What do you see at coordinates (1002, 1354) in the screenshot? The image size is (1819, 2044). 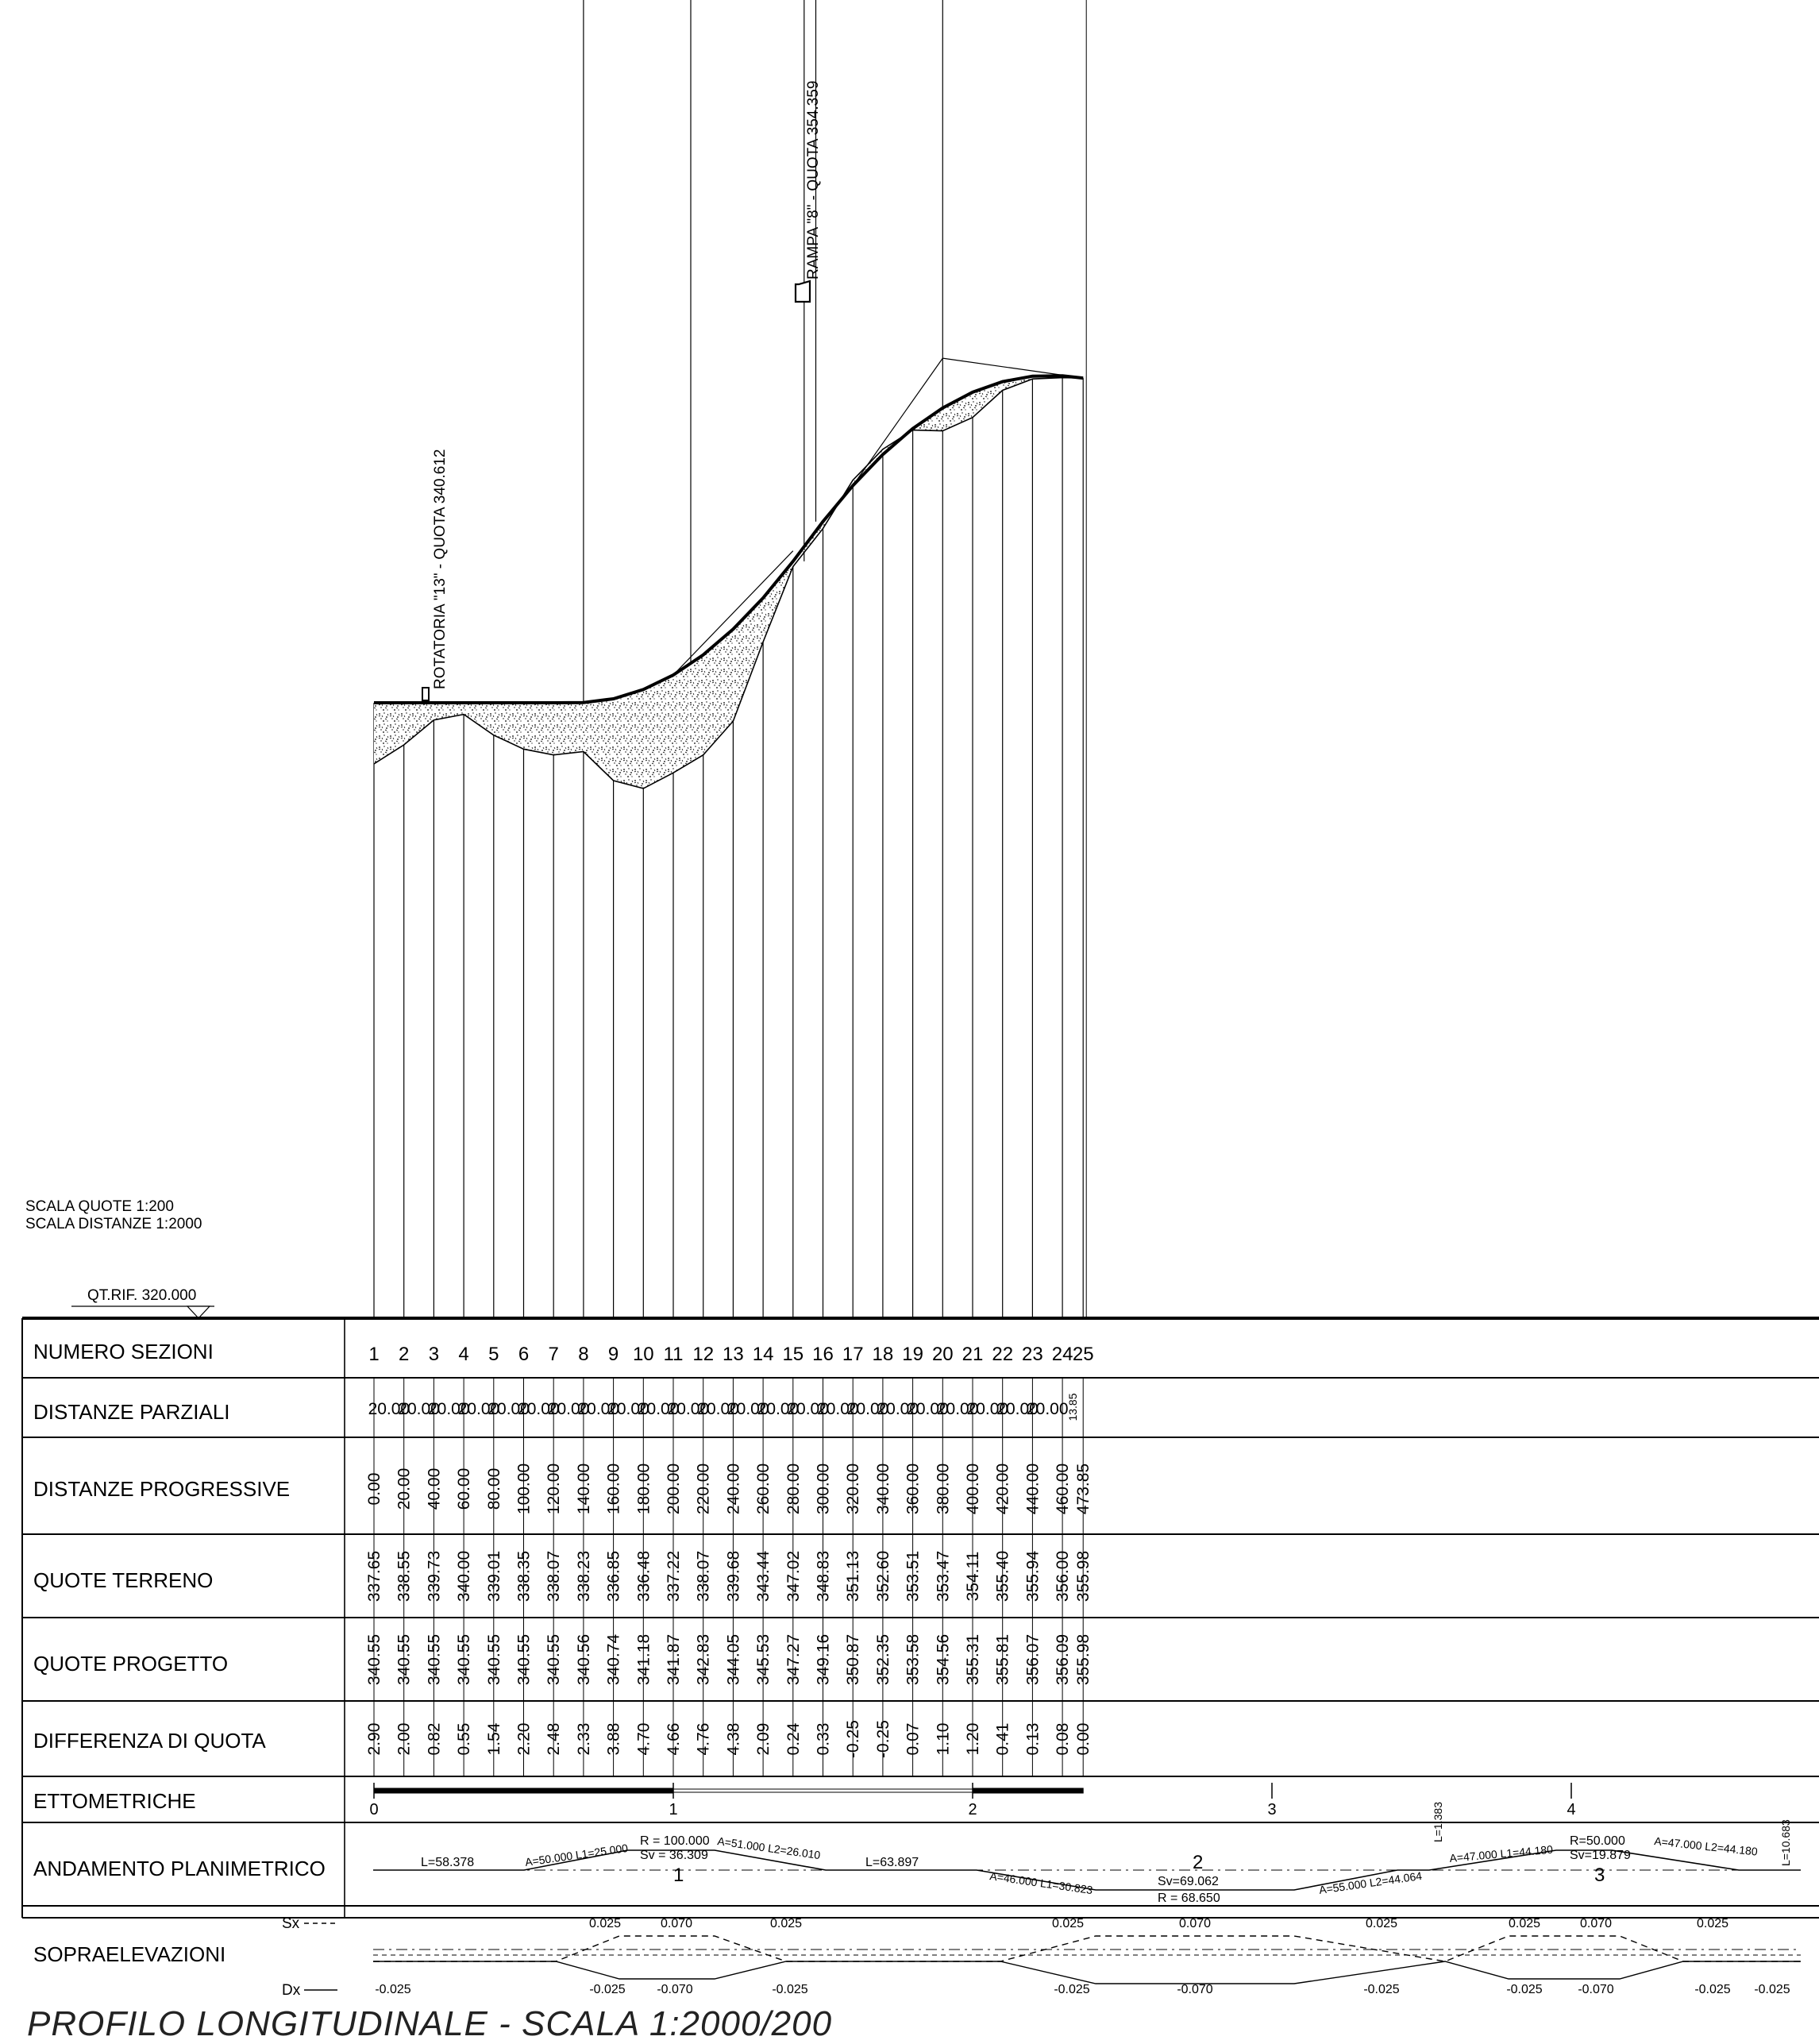 I see `section-number: 22` at bounding box center [1002, 1354].